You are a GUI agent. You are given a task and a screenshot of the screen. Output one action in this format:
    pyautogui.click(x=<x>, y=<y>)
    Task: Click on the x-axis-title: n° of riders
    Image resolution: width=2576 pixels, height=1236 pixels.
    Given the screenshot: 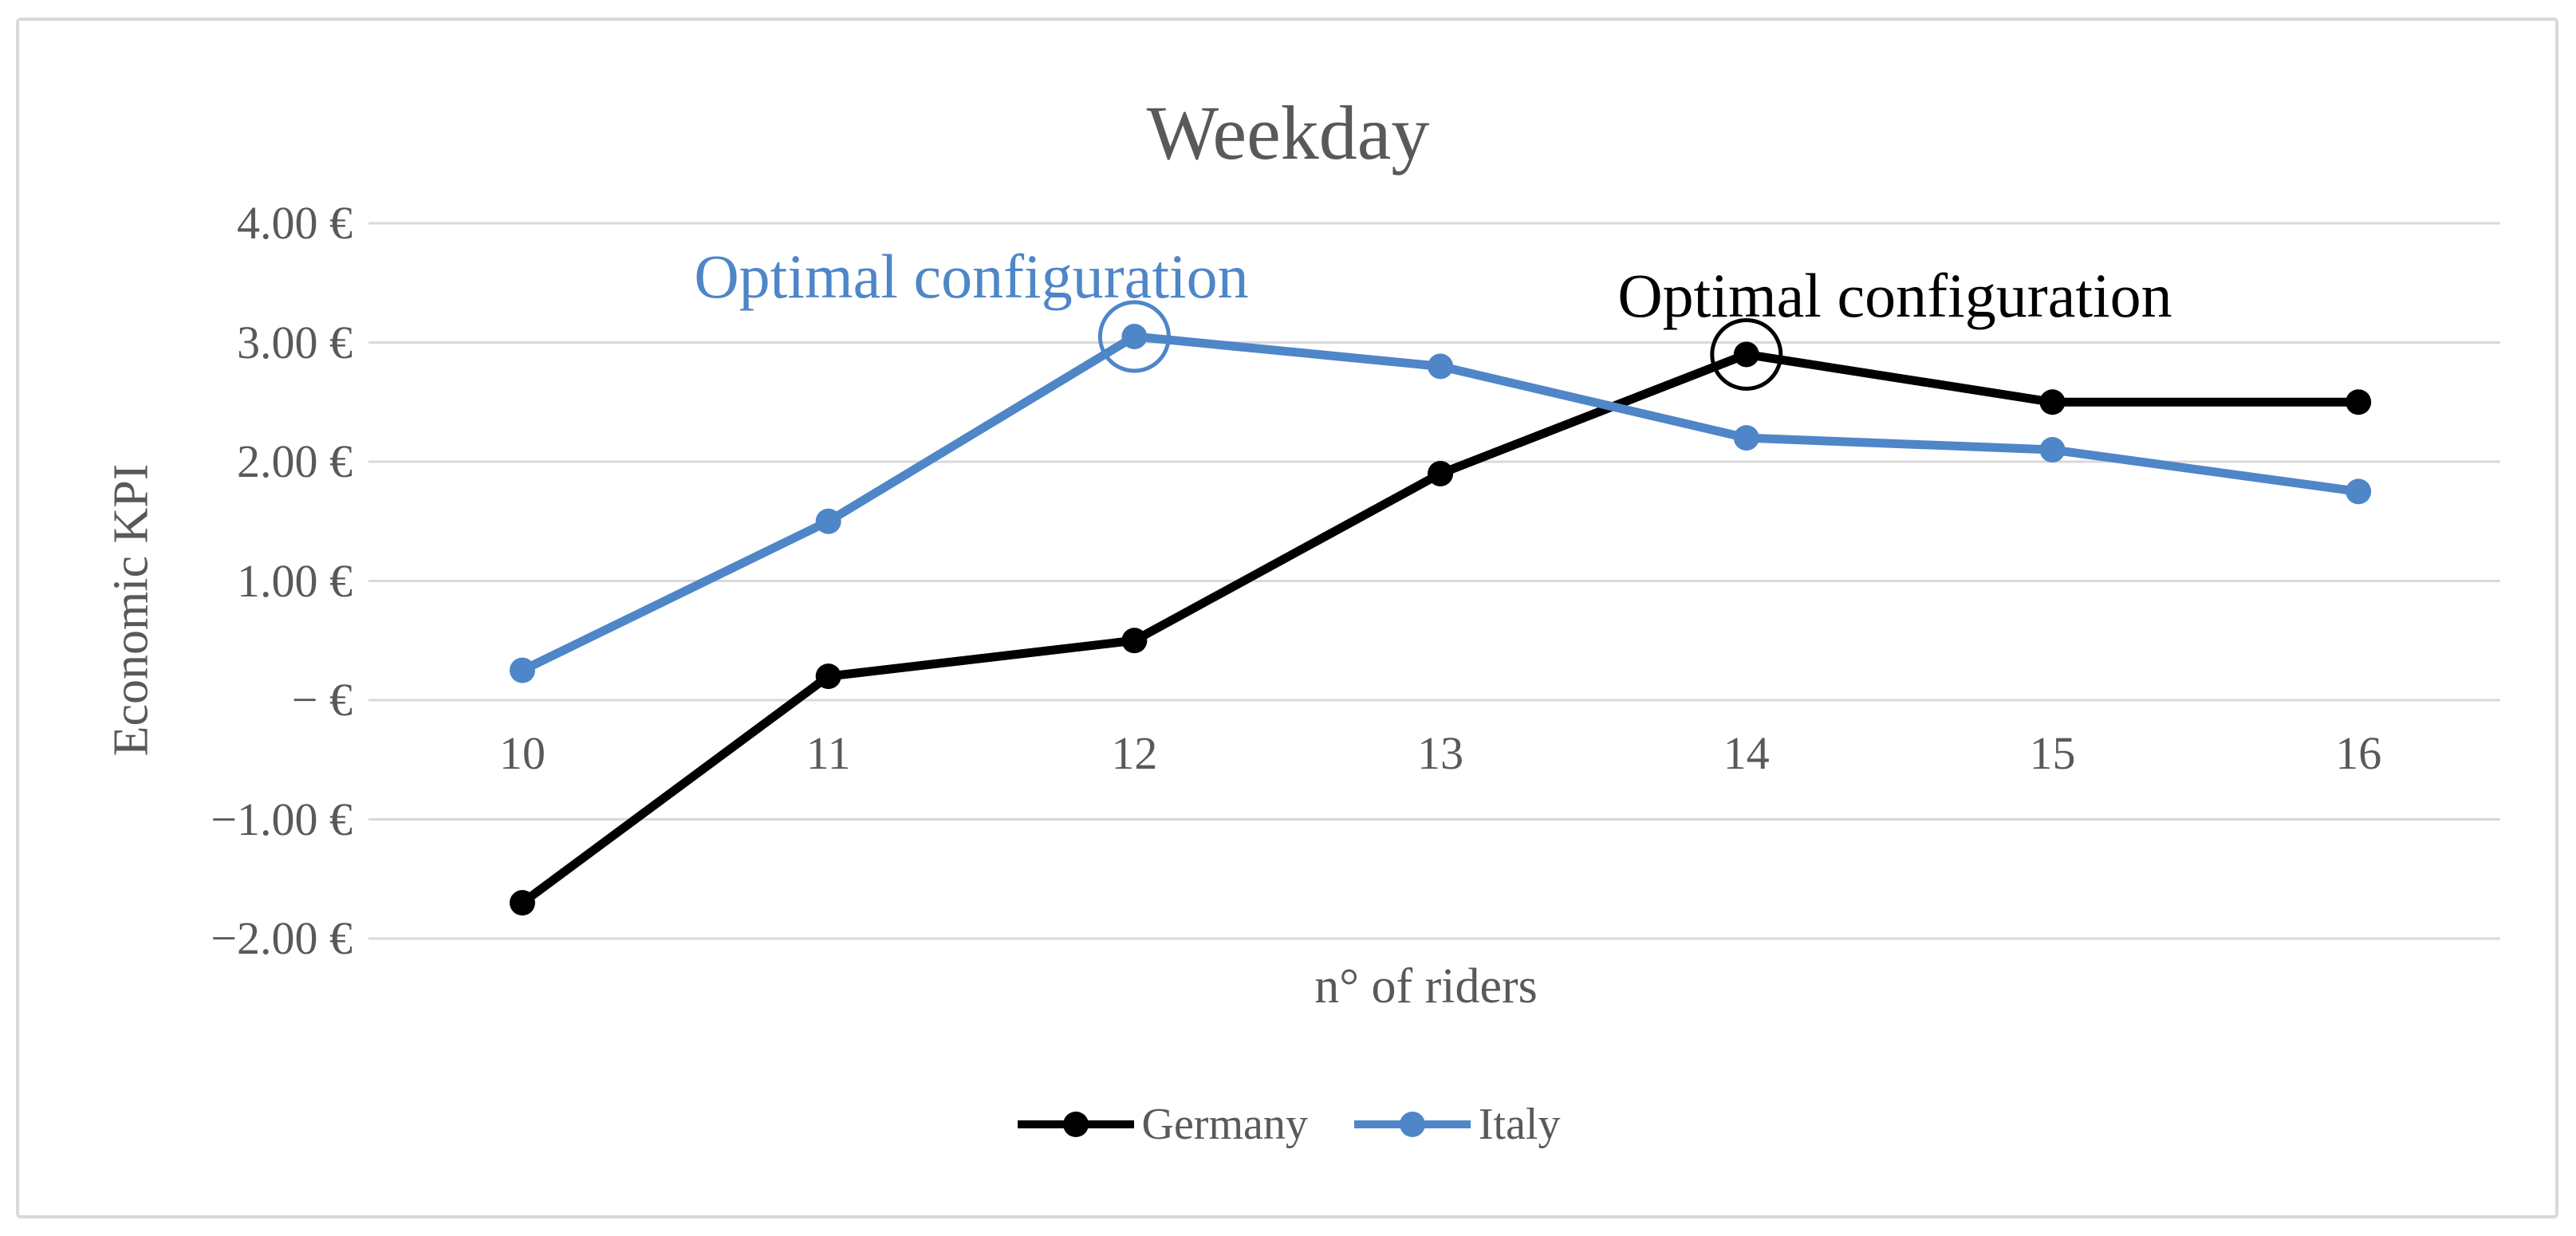 What is the action you would take?
    pyautogui.click(x=1426, y=986)
    